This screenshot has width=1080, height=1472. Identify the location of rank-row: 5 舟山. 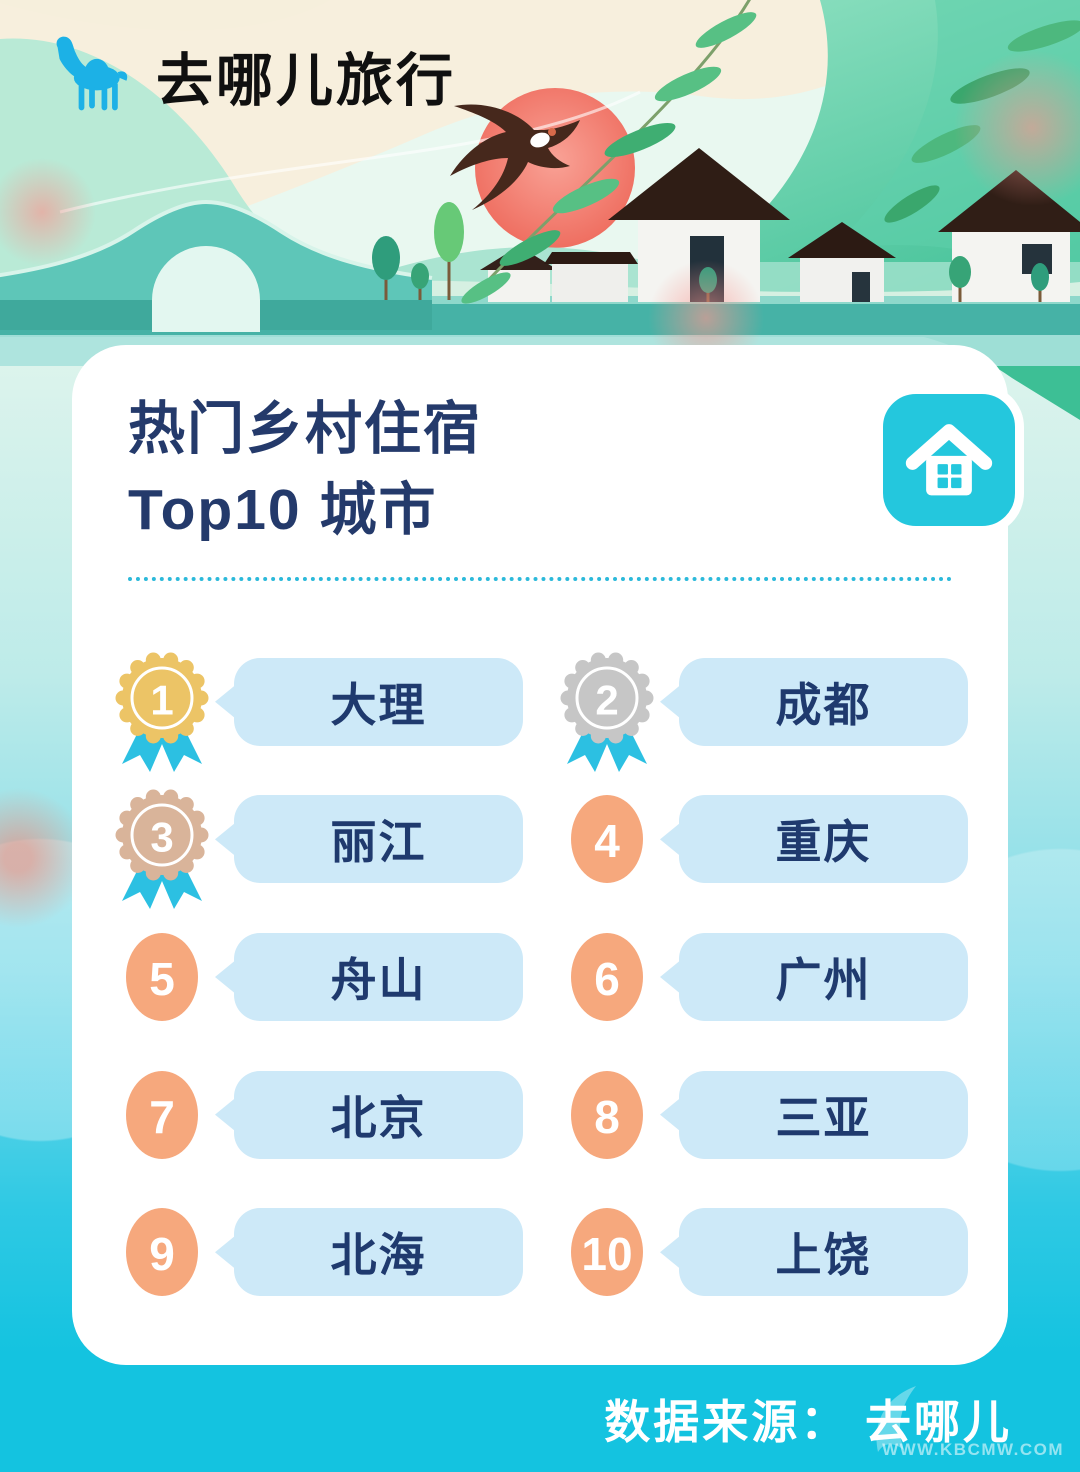
(317, 977).